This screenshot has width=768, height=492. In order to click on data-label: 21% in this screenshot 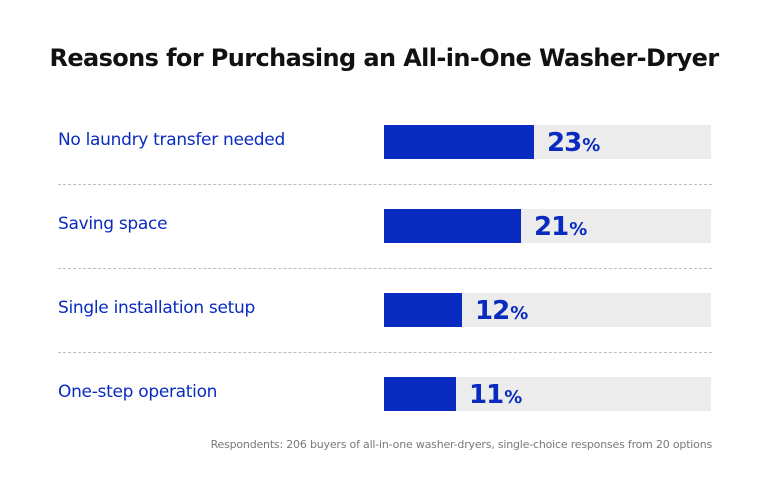, I will do `click(560, 226)`.